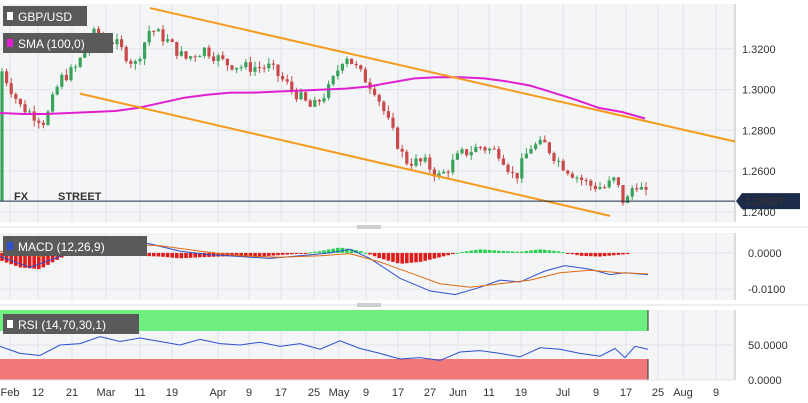  What do you see at coordinates (658, 393) in the screenshot?
I see `x-tick-25: 25` at bounding box center [658, 393].